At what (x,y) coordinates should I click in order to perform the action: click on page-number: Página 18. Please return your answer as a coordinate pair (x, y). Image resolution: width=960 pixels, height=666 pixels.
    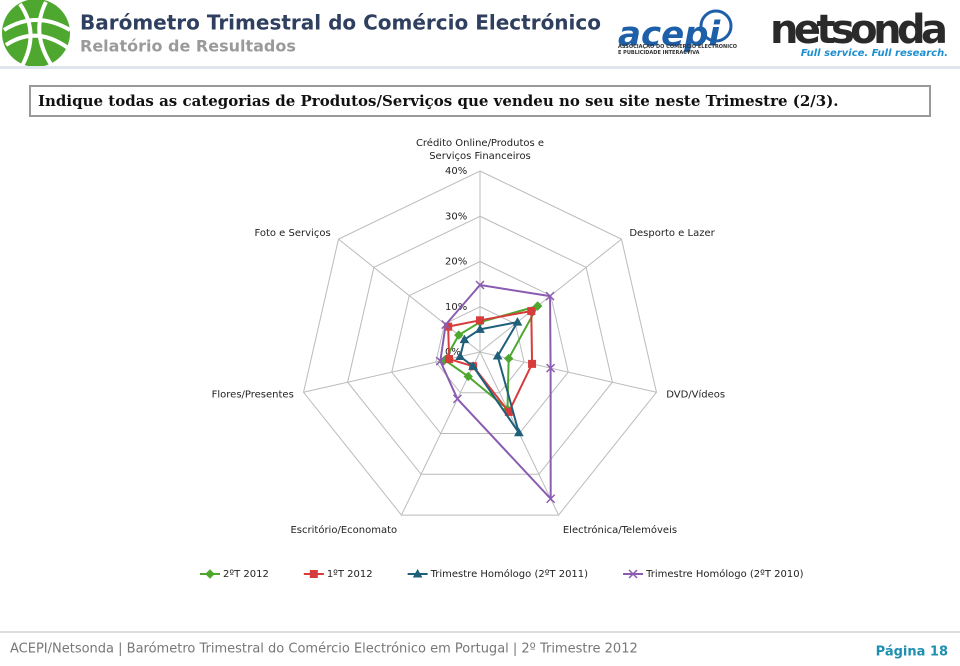
    Looking at the image, I should click on (912, 652).